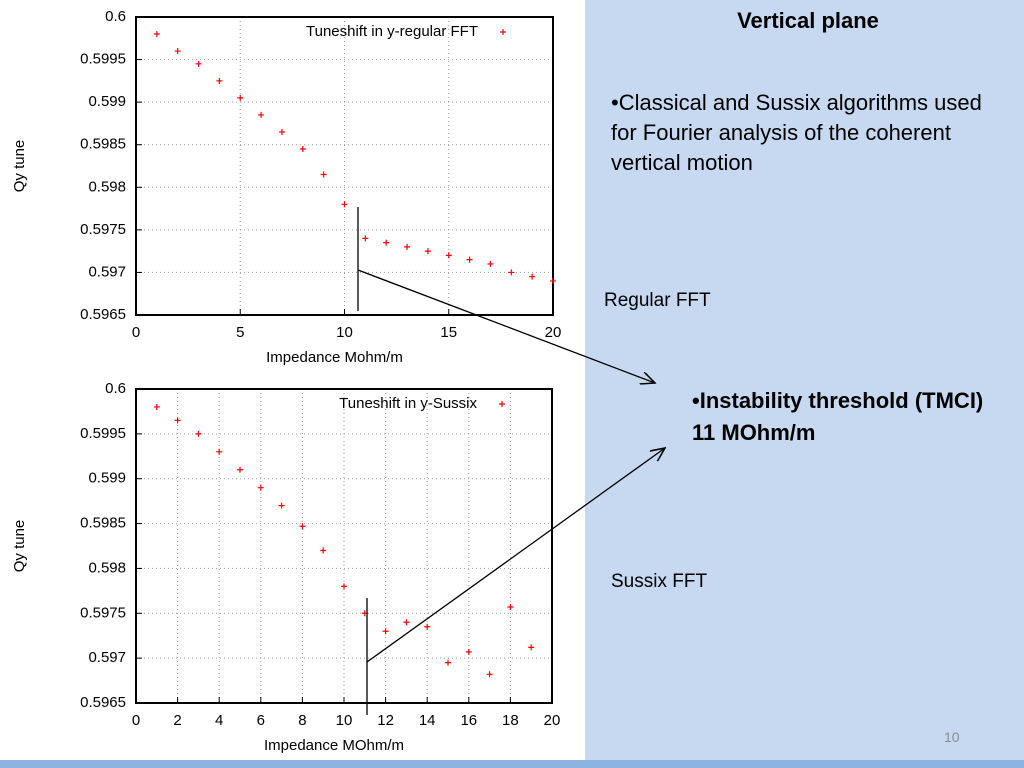  I want to click on x-tick-label: 8, so click(302, 720).